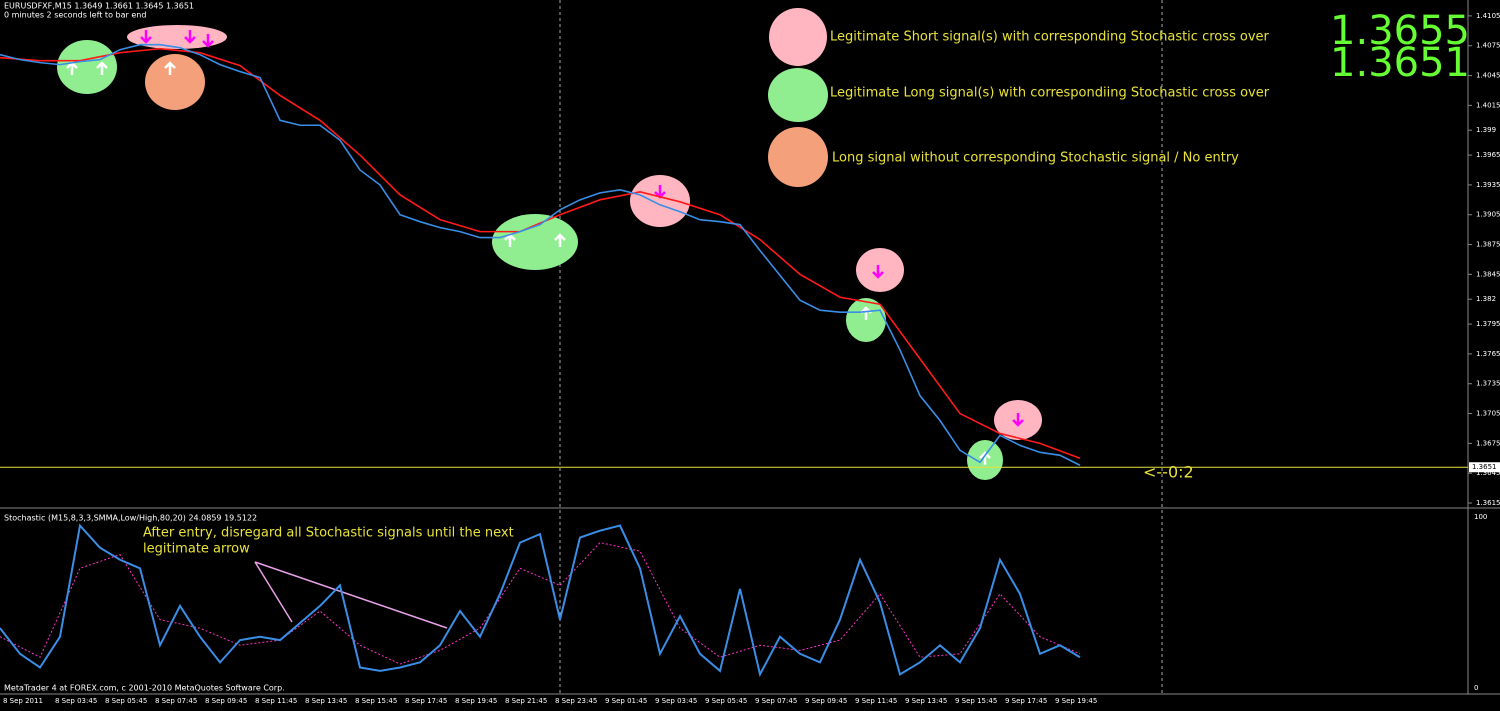  Describe the element at coordinates (376, 701) in the screenshot. I see `time-label: 8 Sep 15:45` at that location.